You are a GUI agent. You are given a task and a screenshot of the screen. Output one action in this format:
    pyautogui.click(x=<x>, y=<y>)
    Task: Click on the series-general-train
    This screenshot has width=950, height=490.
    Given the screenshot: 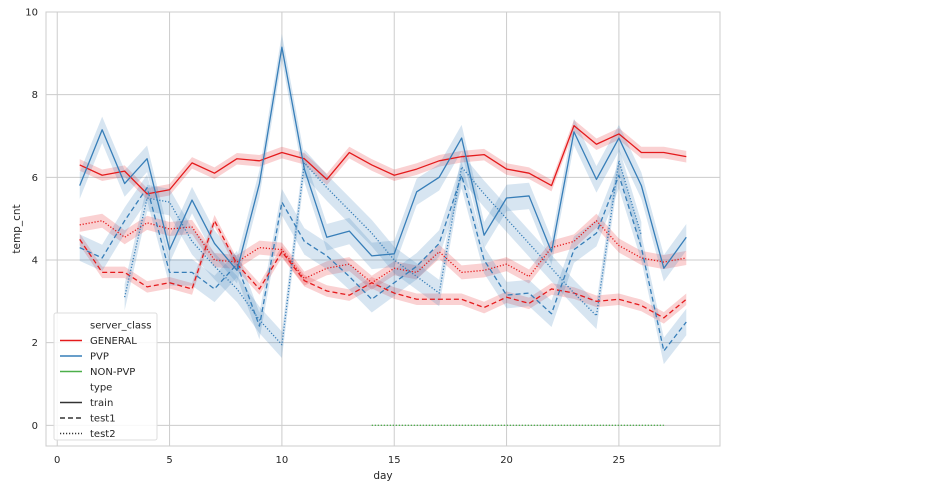 What is the action you would take?
    pyautogui.click(x=383, y=160)
    